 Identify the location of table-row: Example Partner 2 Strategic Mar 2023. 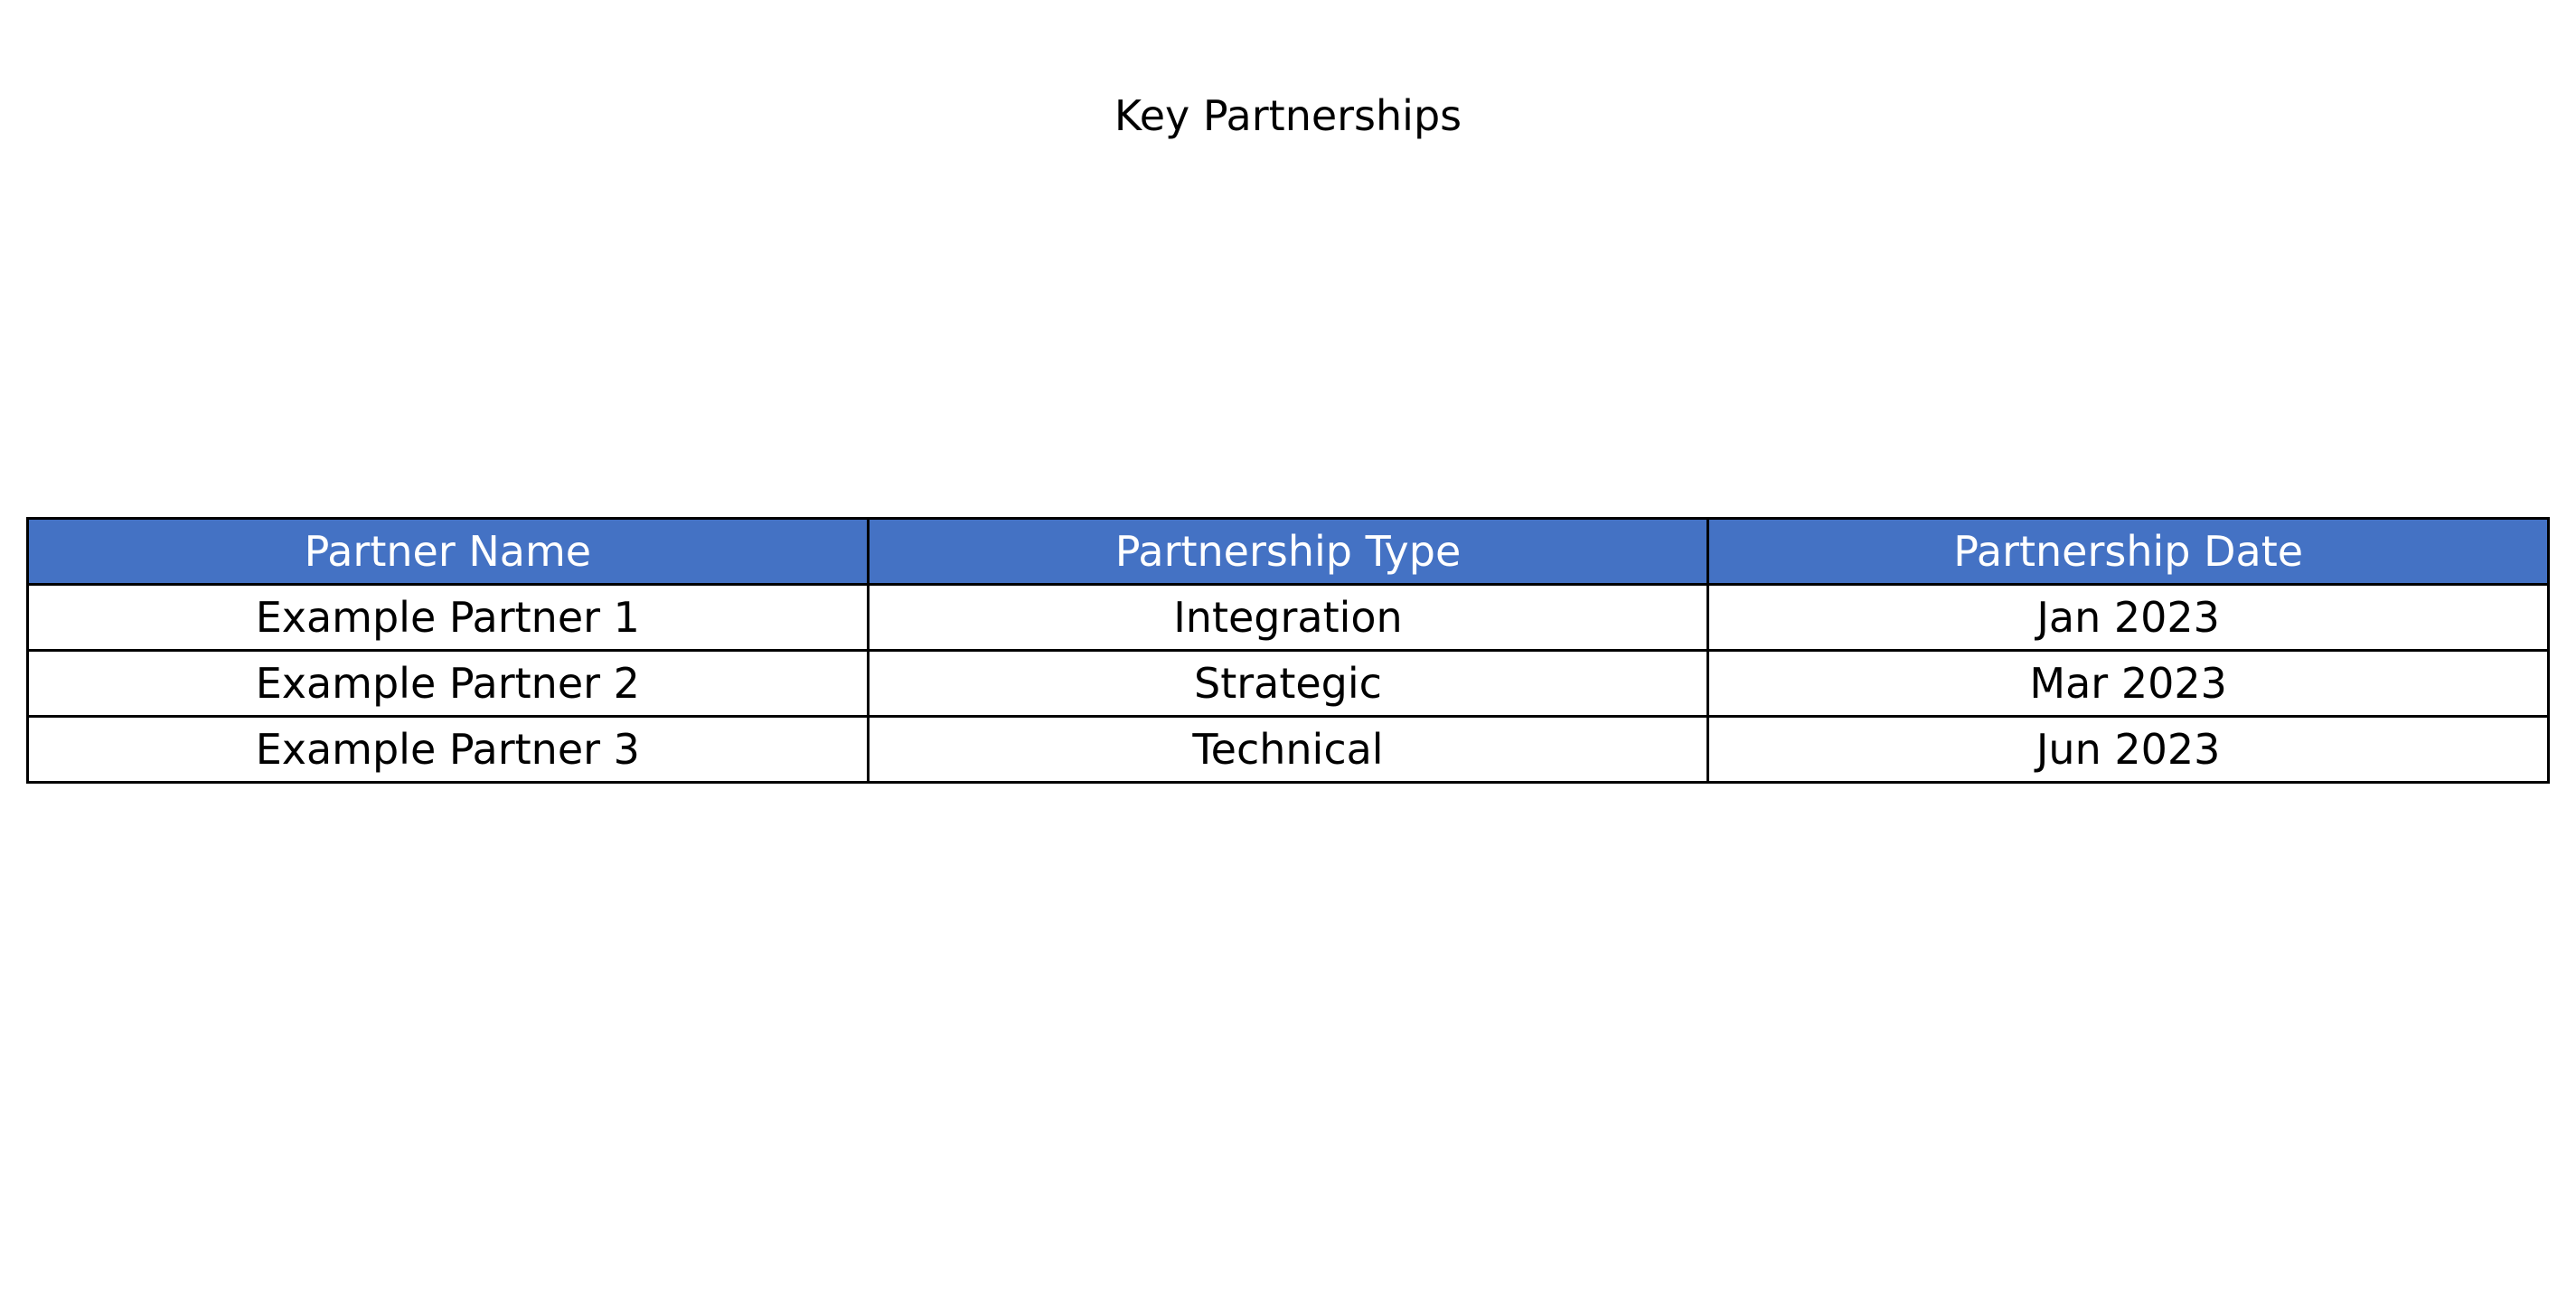
(1288, 683).